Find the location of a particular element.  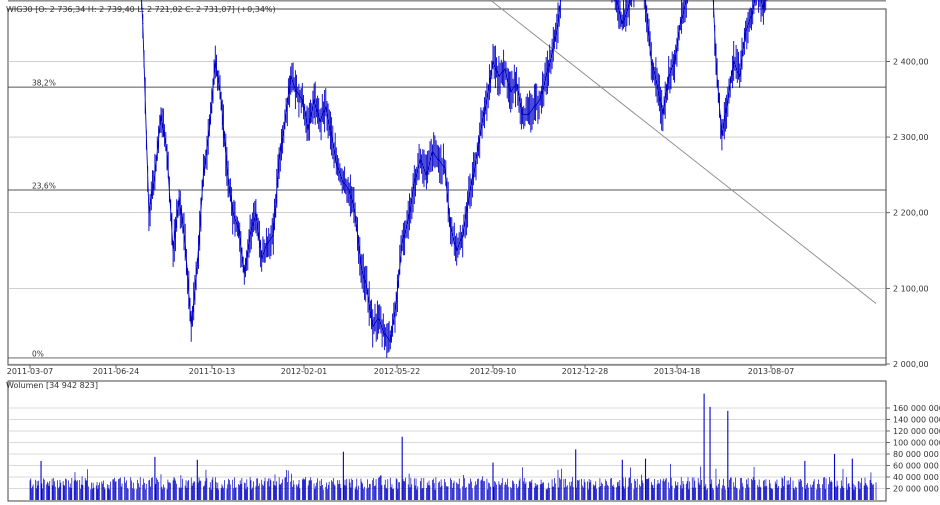

volume-y-tick-label: 140 000 000 is located at coordinates (916, 420).